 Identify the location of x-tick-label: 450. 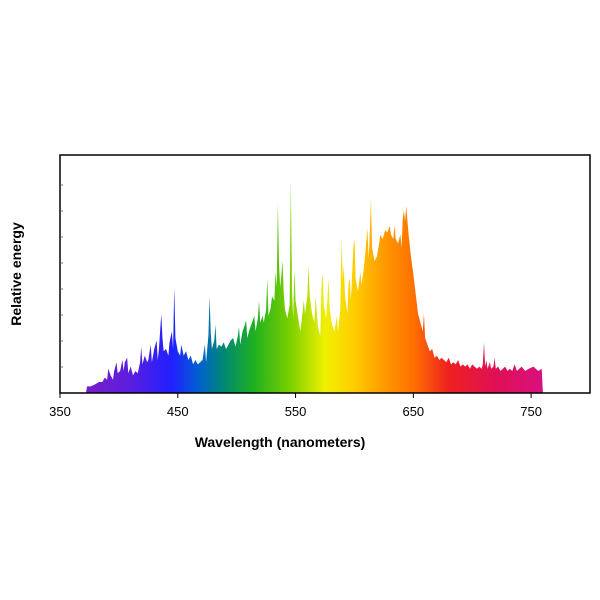
(178, 411).